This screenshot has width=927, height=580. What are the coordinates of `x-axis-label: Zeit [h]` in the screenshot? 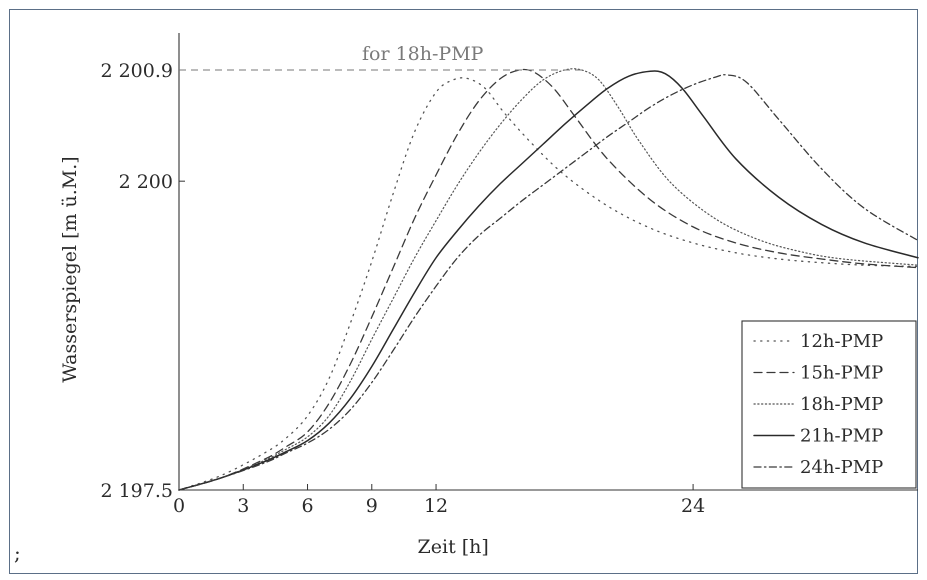 It's located at (453, 547).